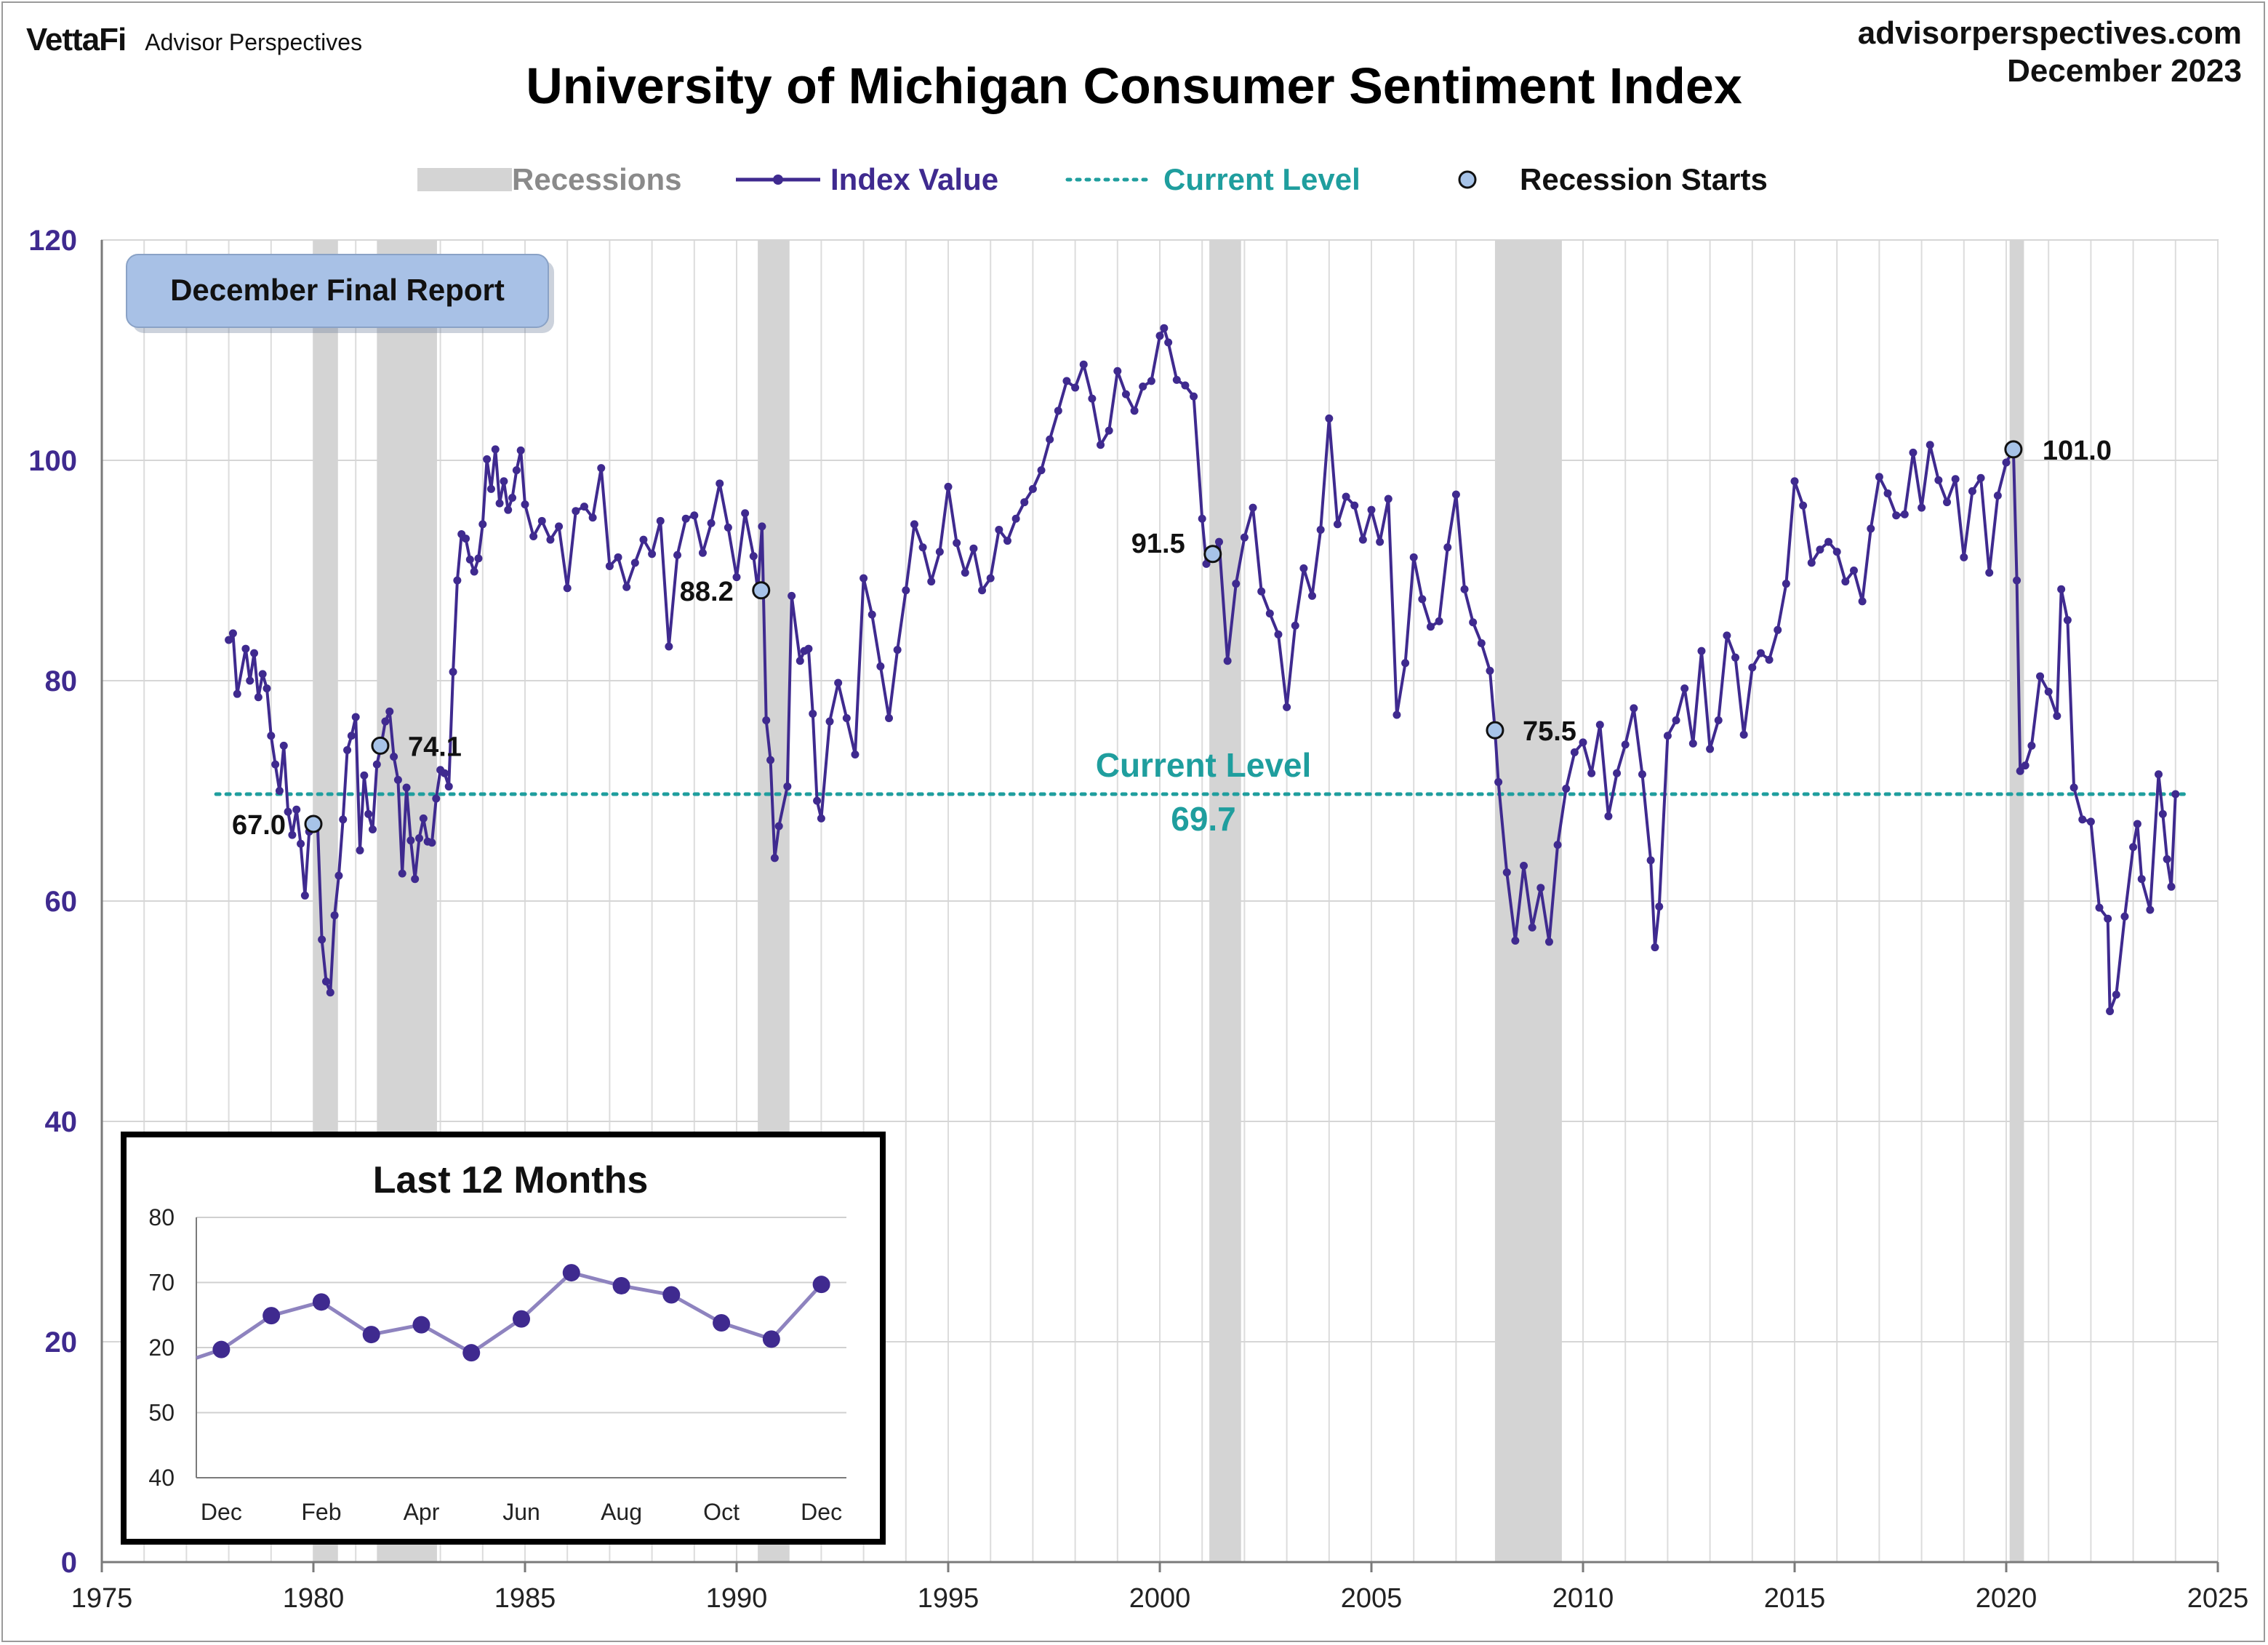  What do you see at coordinates (422, 1512) in the screenshot?
I see `inset-x-tick-label: Apr` at bounding box center [422, 1512].